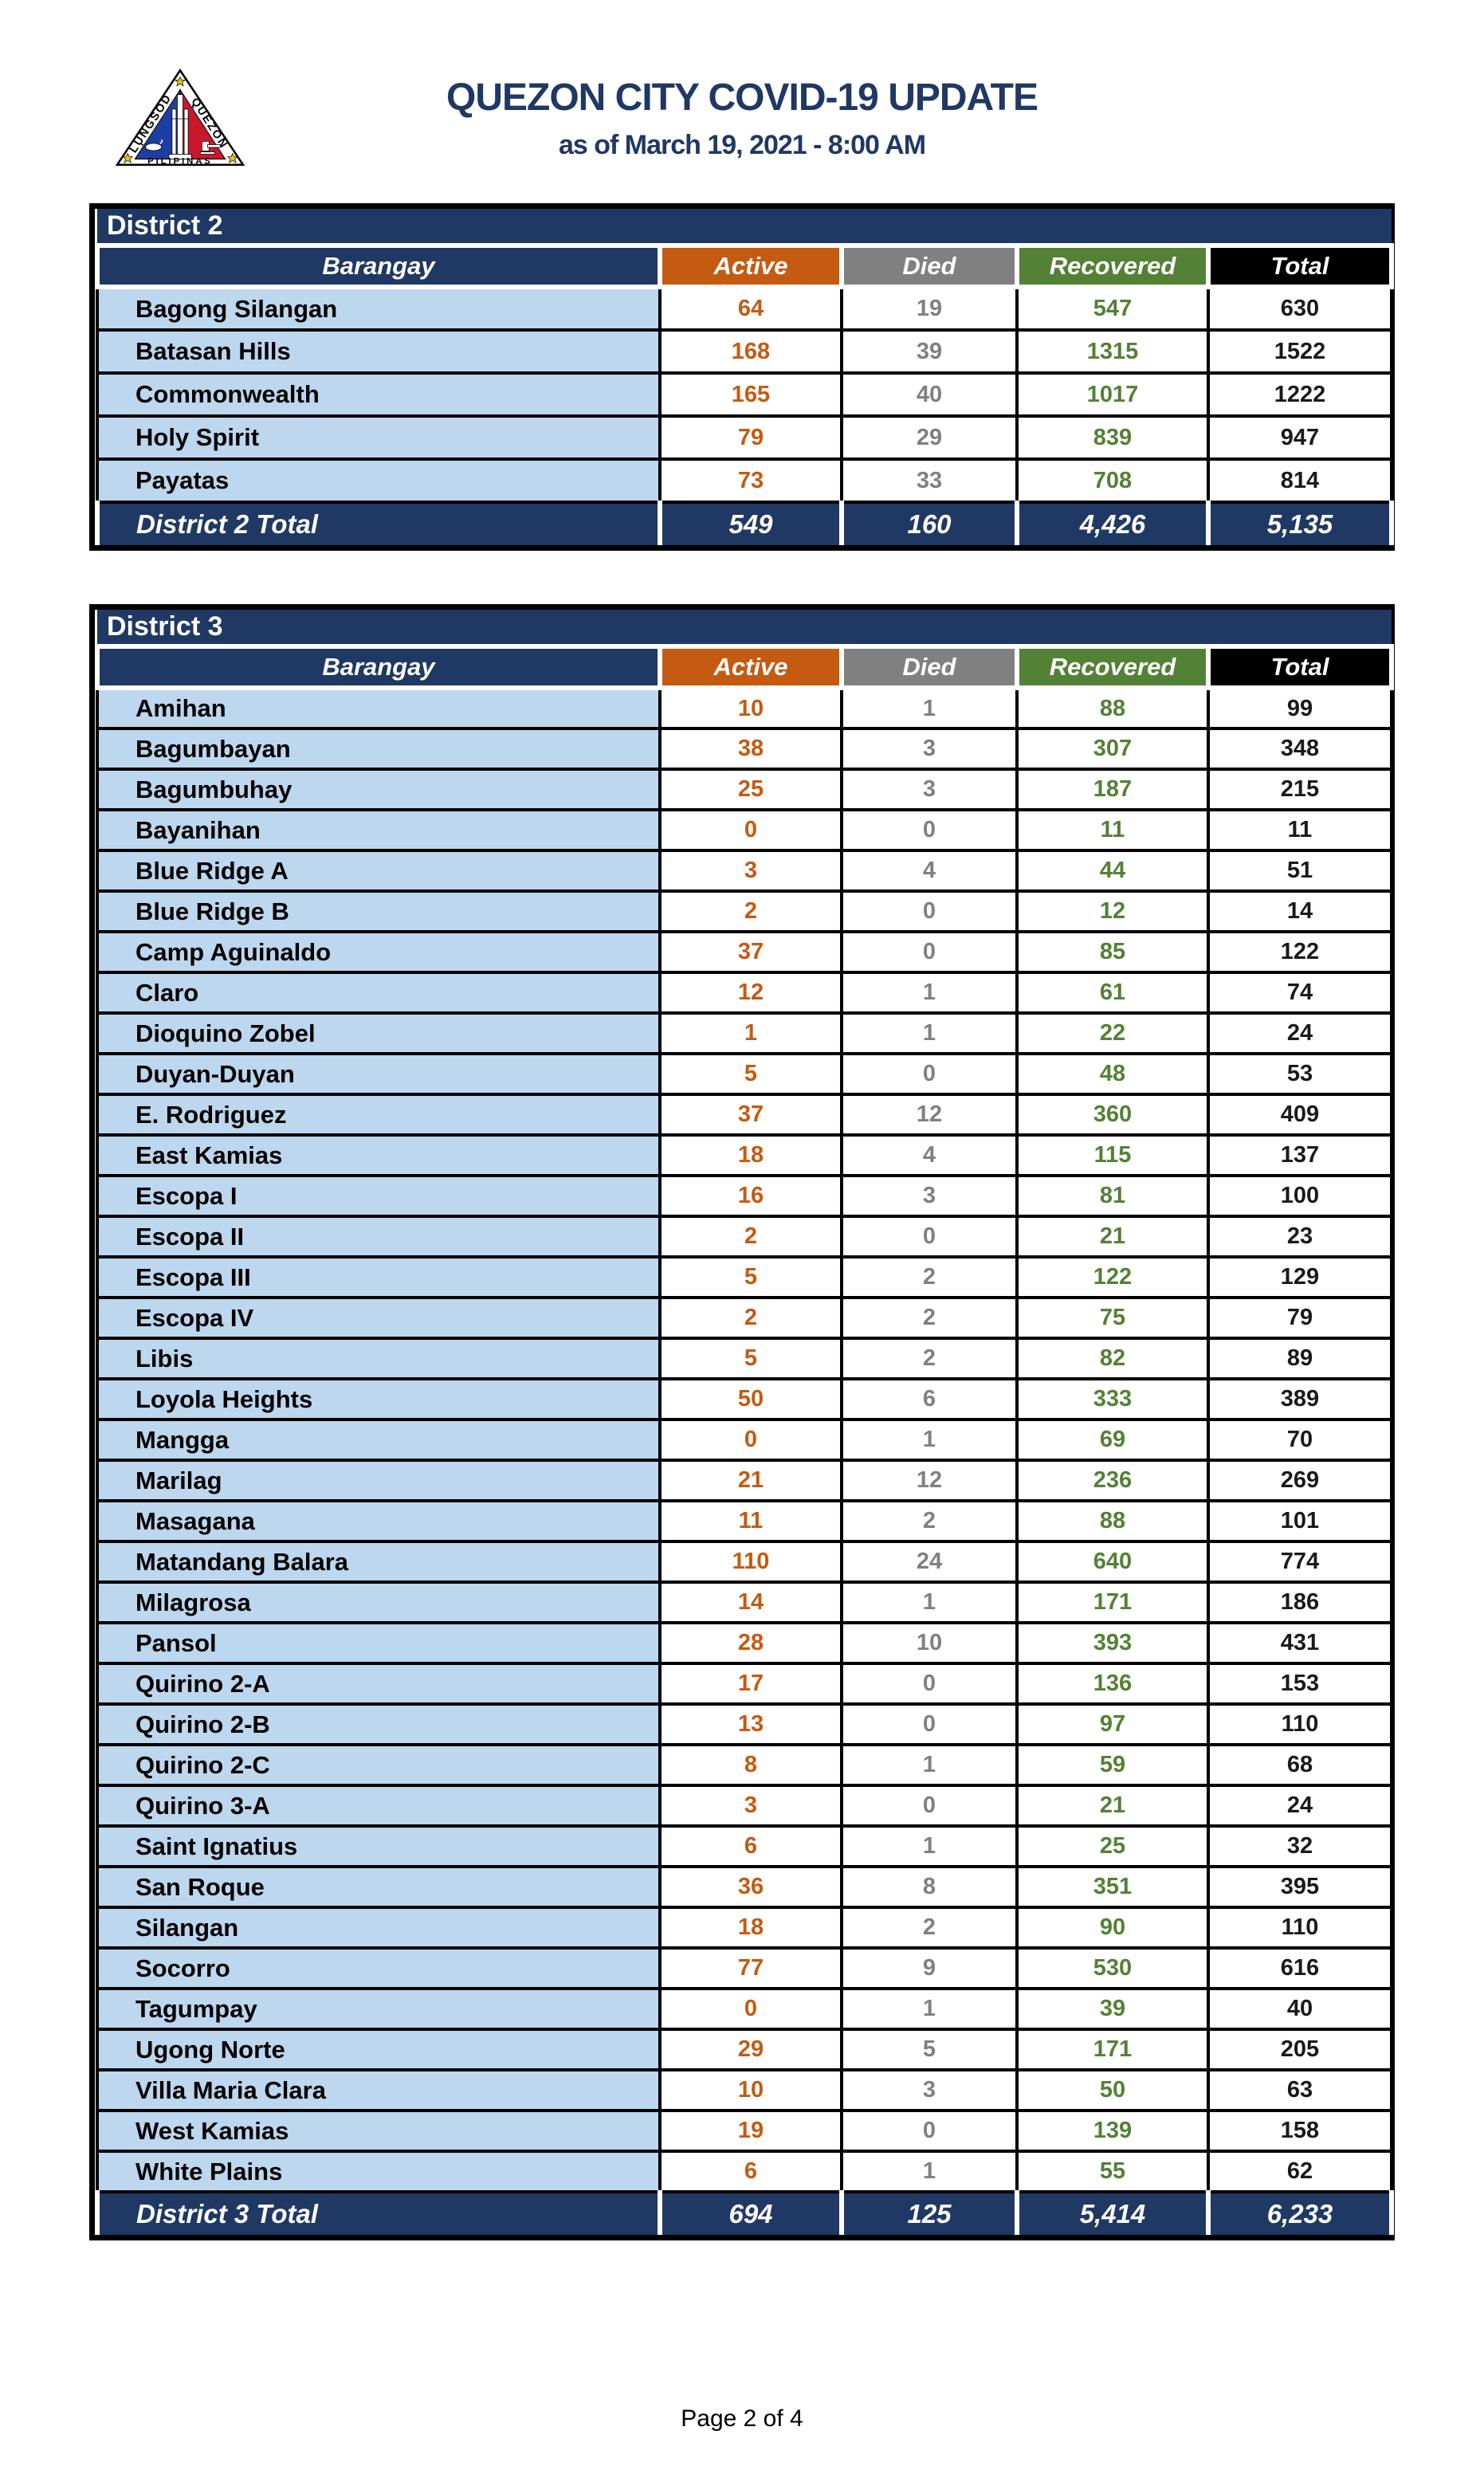 This screenshot has height=2466, width=1484. I want to click on recovered-cell: 88, so click(1112, 708).